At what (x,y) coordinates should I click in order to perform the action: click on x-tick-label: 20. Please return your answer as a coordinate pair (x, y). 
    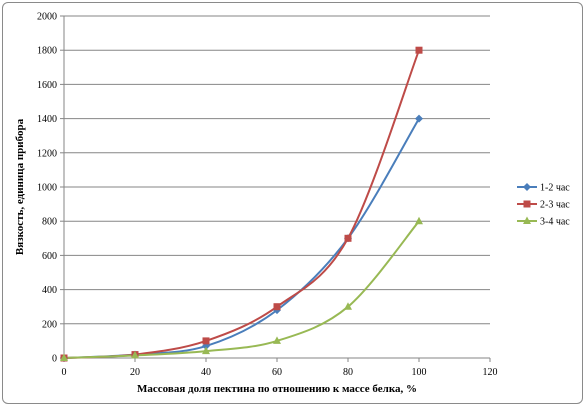
    Looking at the image, I should click on (135, 372).